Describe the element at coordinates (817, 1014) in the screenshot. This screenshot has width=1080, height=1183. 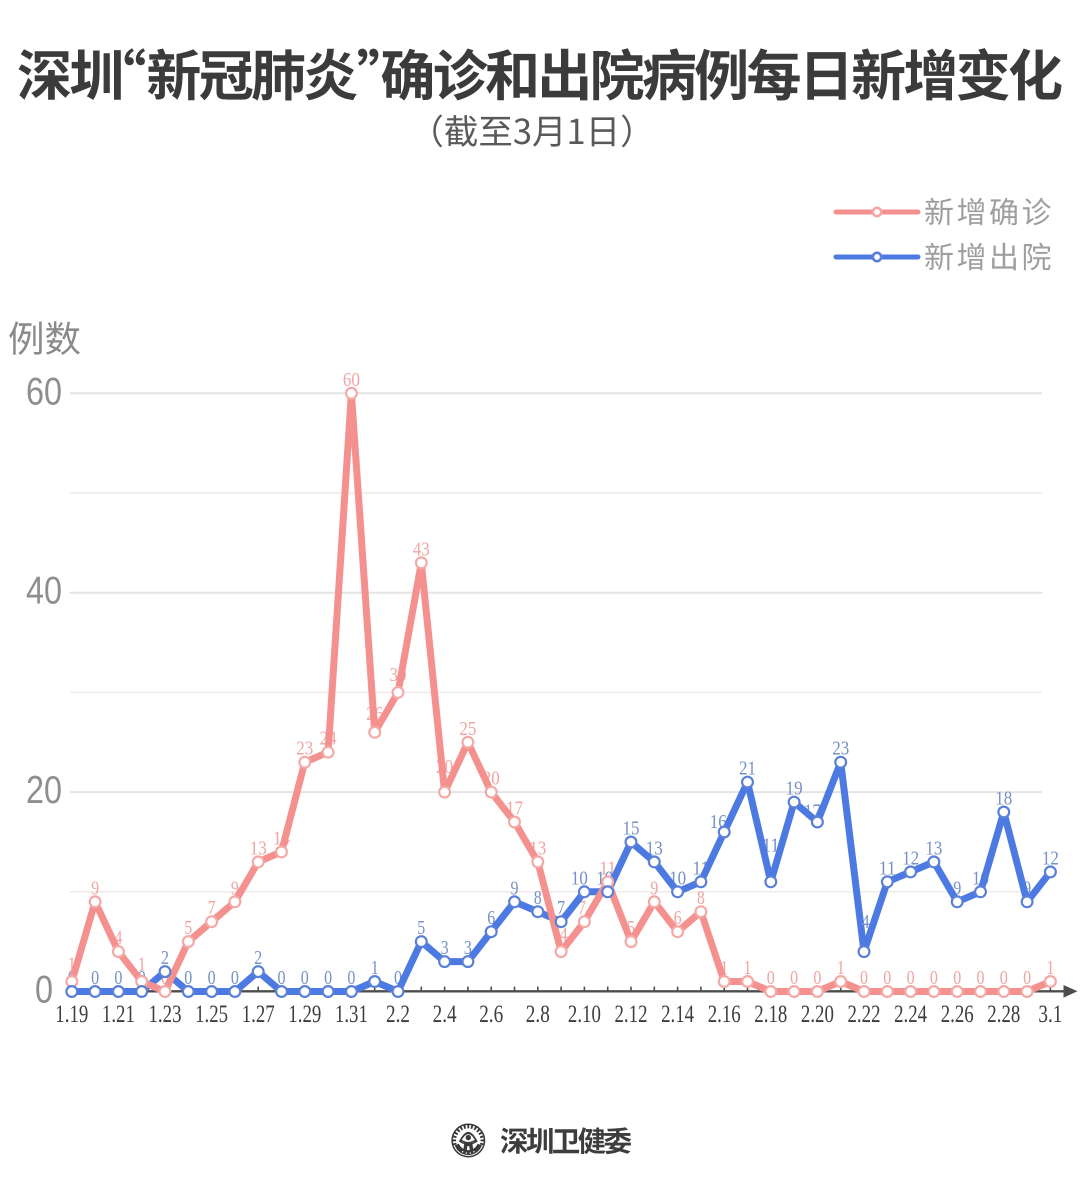
I see `svg-text: 2.20` at that location.